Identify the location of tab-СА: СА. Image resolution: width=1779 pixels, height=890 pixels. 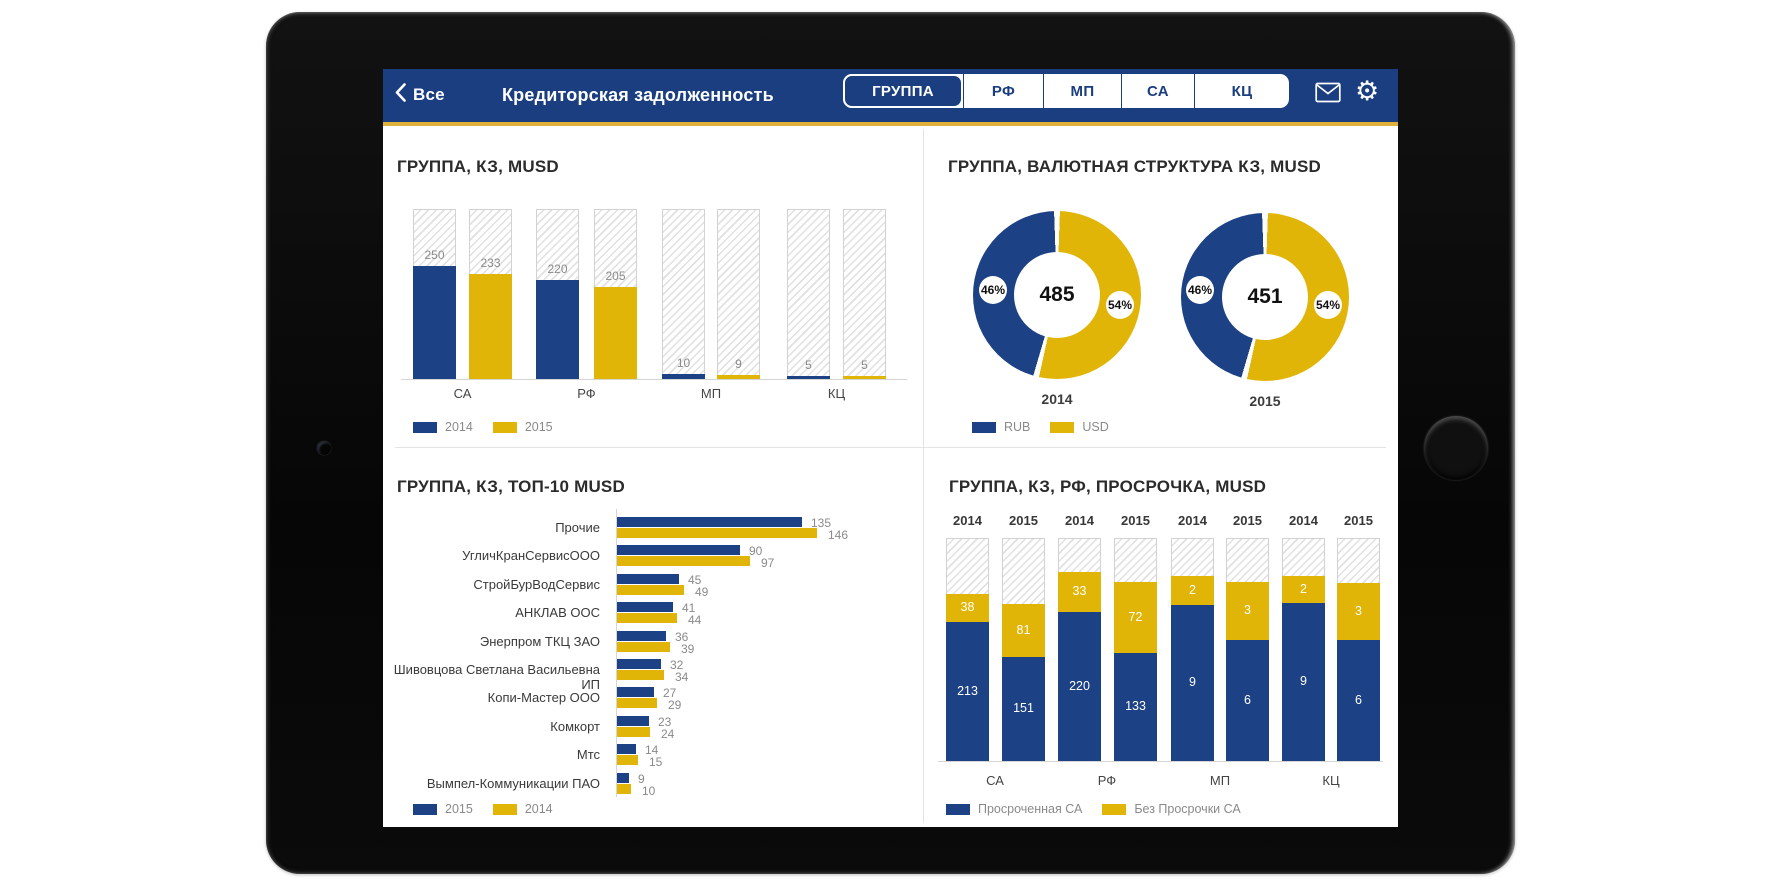
(1157, 91).